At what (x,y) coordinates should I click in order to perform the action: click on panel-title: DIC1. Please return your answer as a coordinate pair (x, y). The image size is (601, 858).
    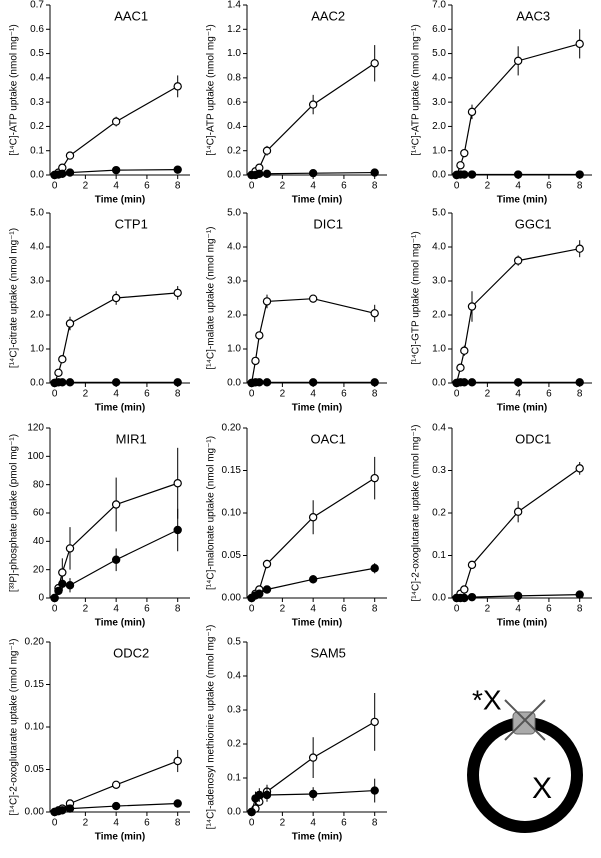
    Looking at the image, I should click on (328, 223).